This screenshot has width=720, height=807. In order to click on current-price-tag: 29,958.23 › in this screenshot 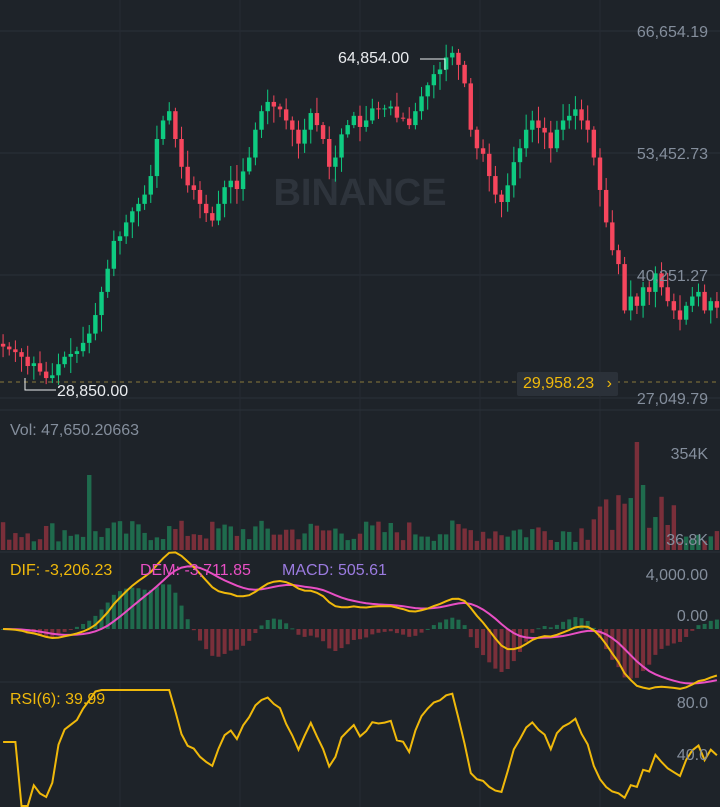, I will do `click(567, 384)`.